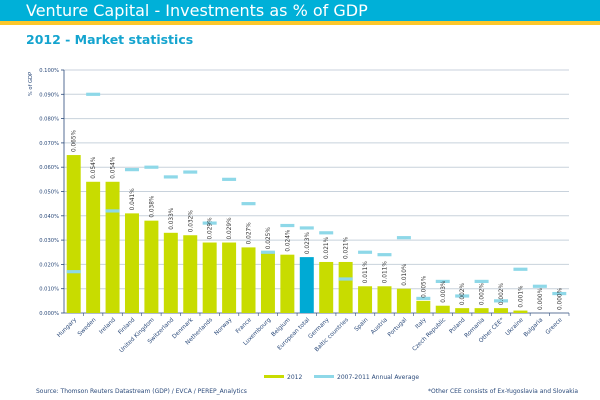 The image size is (600, 400). I want to click on value-label: 0.027%, so click(250, 233).